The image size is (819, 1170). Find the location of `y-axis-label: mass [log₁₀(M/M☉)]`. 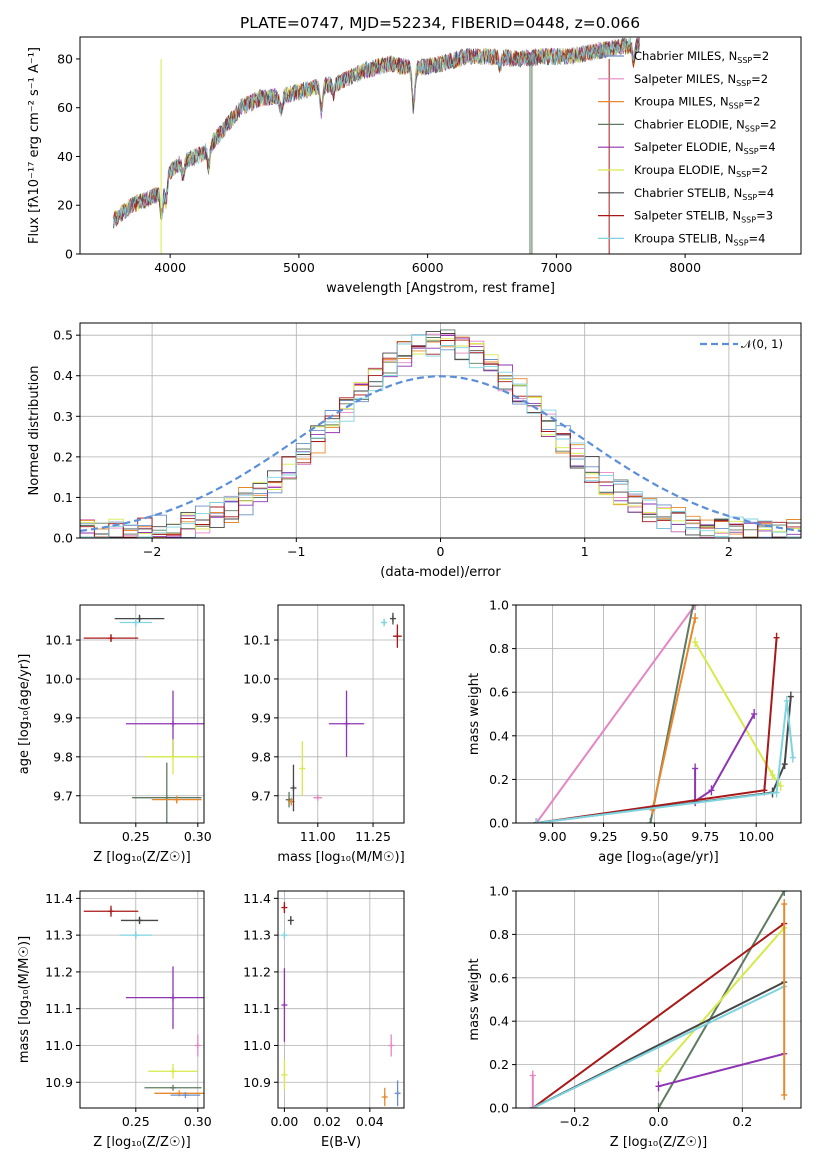

y-axis-label: mass [log₁₀(M/M☉)] is located at coordinates (24, 999).